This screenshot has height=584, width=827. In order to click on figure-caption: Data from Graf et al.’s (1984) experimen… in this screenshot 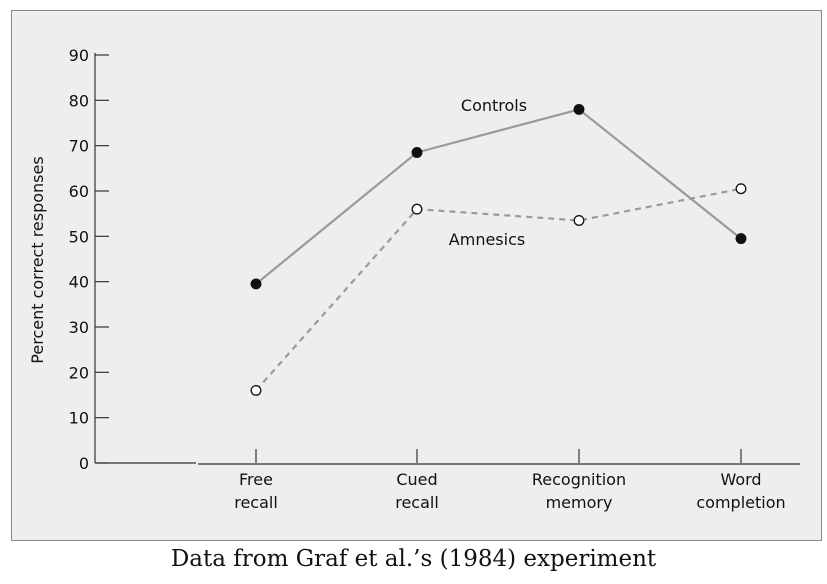, I will do `click(413, 559)`.